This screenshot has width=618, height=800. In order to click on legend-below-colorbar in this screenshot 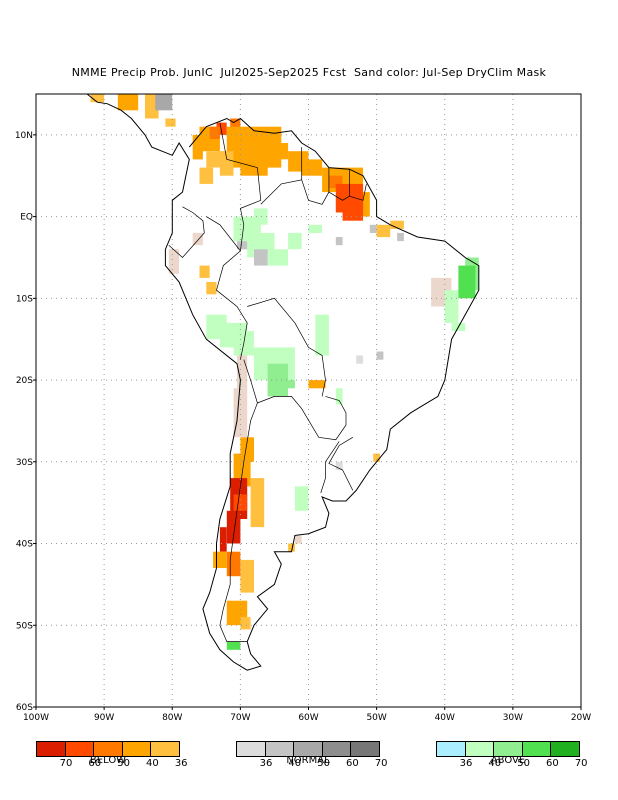, I will do `click(108, 749)`.